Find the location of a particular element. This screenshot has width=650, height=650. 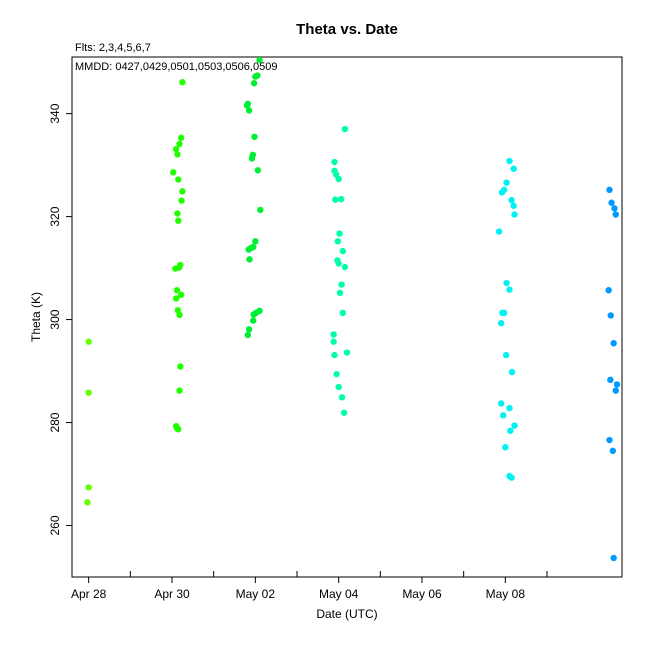

x-tick-label-1: Apr 30 is located at coordinates (172, 594).